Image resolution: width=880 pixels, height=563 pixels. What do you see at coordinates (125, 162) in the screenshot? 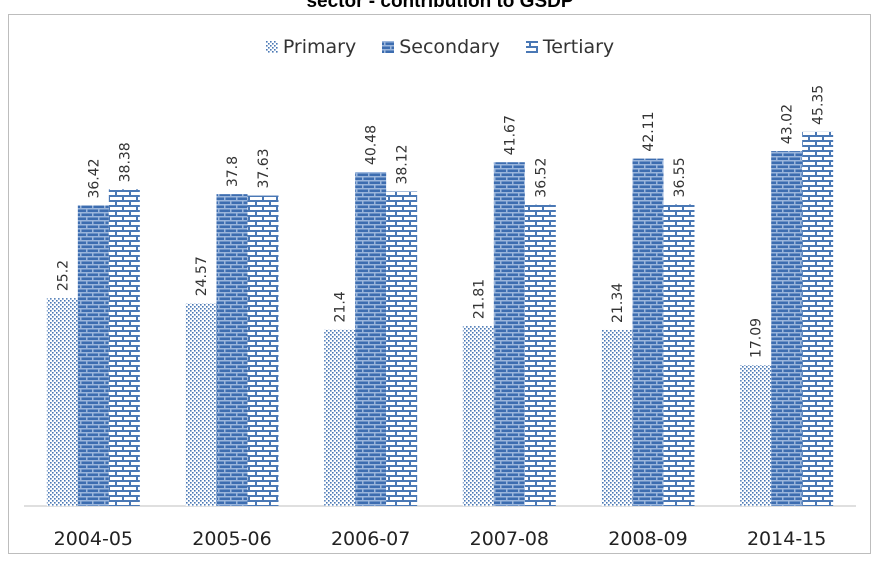
I see `data-label-tertiary-2004-05: 38.38` at bounding box center [125, 162].